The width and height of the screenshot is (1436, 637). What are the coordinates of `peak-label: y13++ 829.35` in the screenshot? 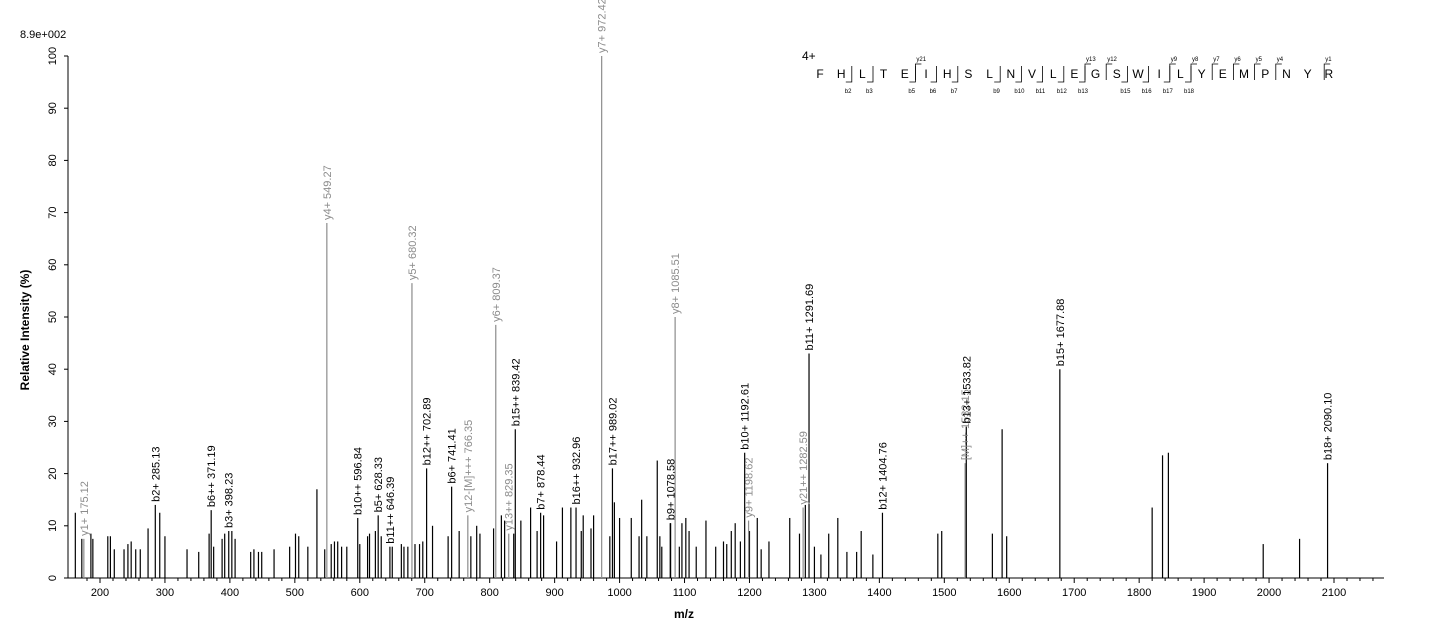 It's located at (510, 496).